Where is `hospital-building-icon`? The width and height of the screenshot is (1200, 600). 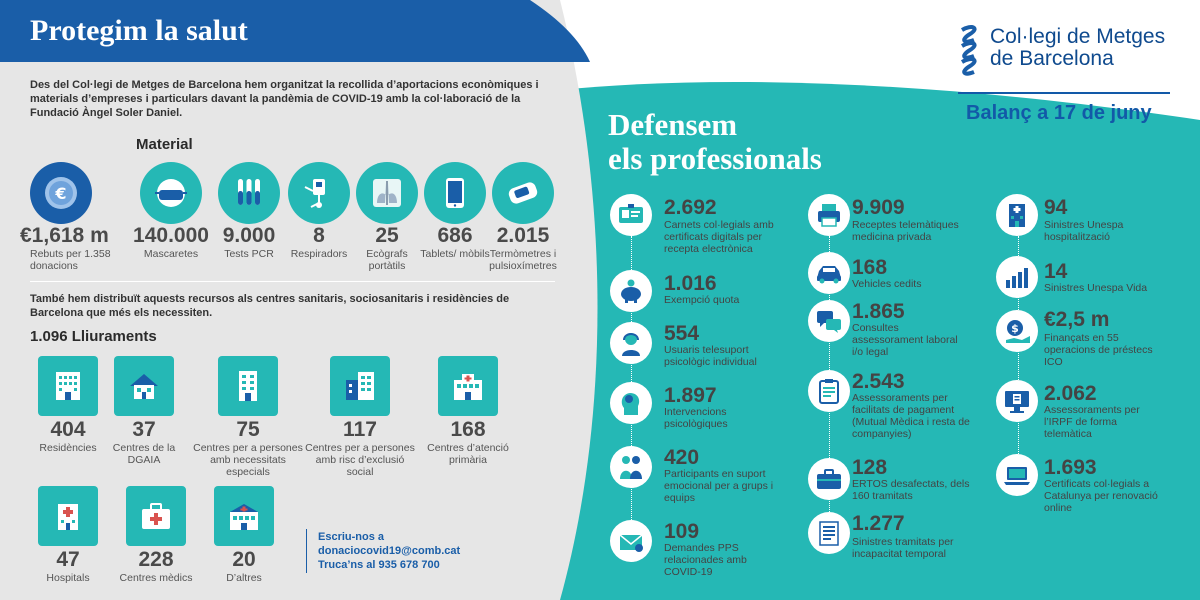 hospital-building-icon is located at coordinates (1017, 215).